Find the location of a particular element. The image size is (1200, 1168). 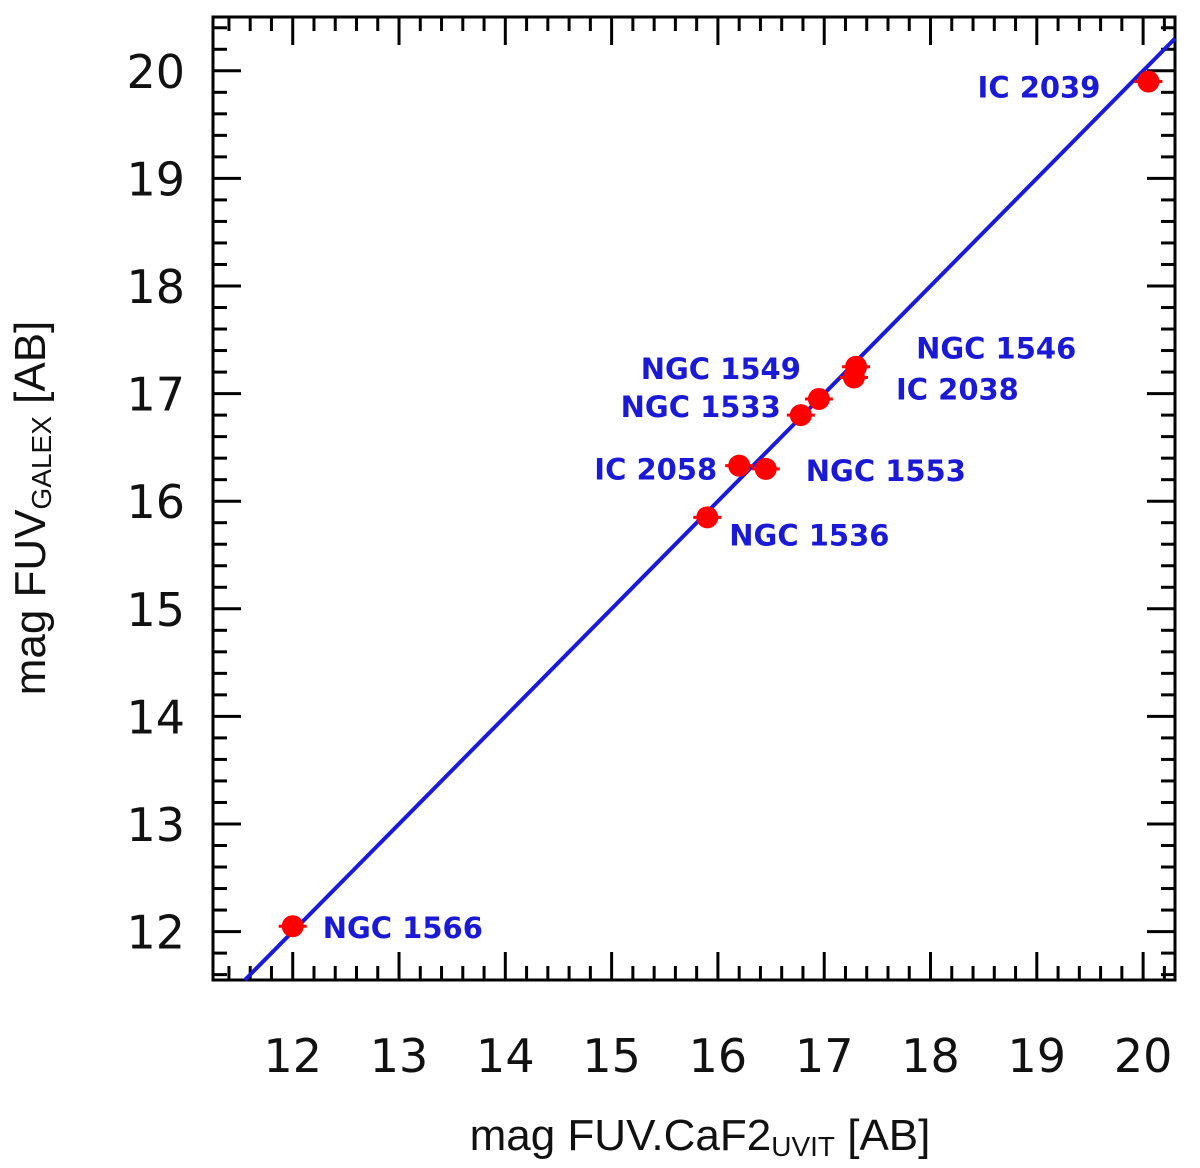

x-tick-label: 18 is located at coordinates (930, 1056).